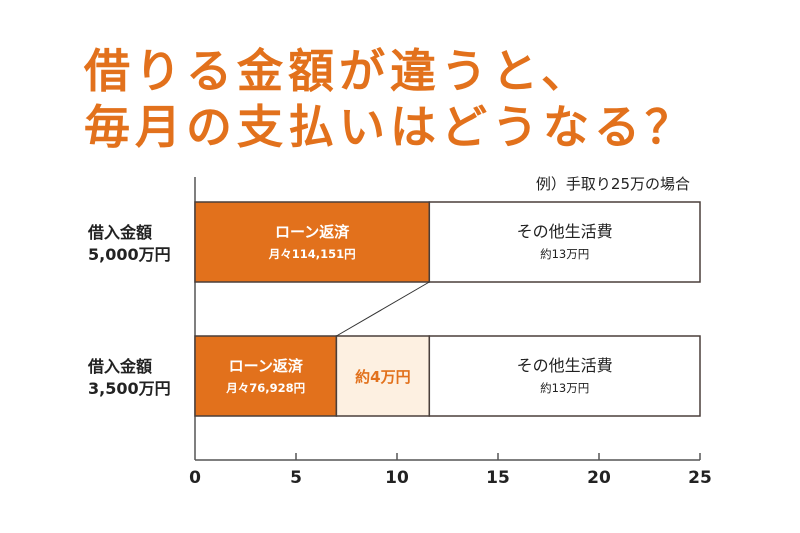 The height and width of the screenshot is (533, 800). What do you see at coordinates (390, 127) in the screenshot?
I see `title-line-2: 毎月の支払いはどうなる？` at bounding box center [390, 127].